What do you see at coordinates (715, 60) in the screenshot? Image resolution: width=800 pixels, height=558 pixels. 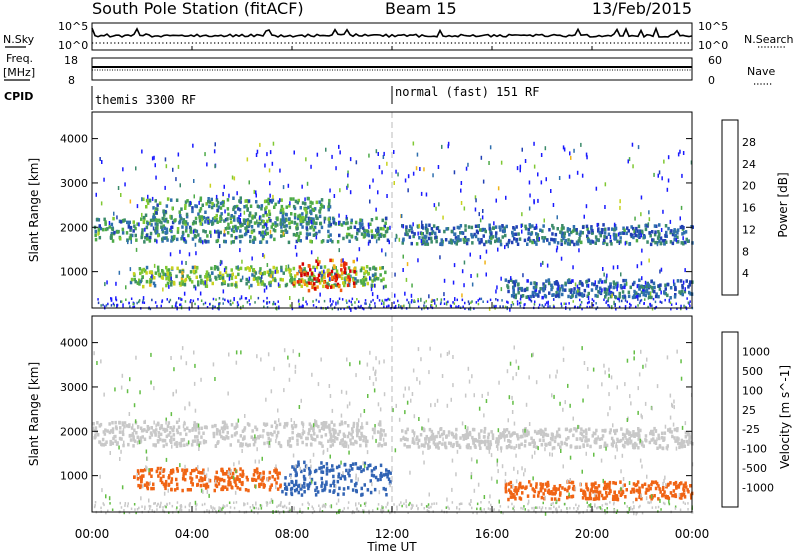 I see `nave-tick-top: 60` at bounding box center [715, 60].